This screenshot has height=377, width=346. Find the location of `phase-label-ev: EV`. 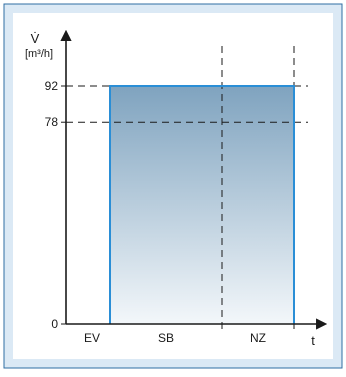

phase-label-ev: EV is located at coordinates (92, 338).